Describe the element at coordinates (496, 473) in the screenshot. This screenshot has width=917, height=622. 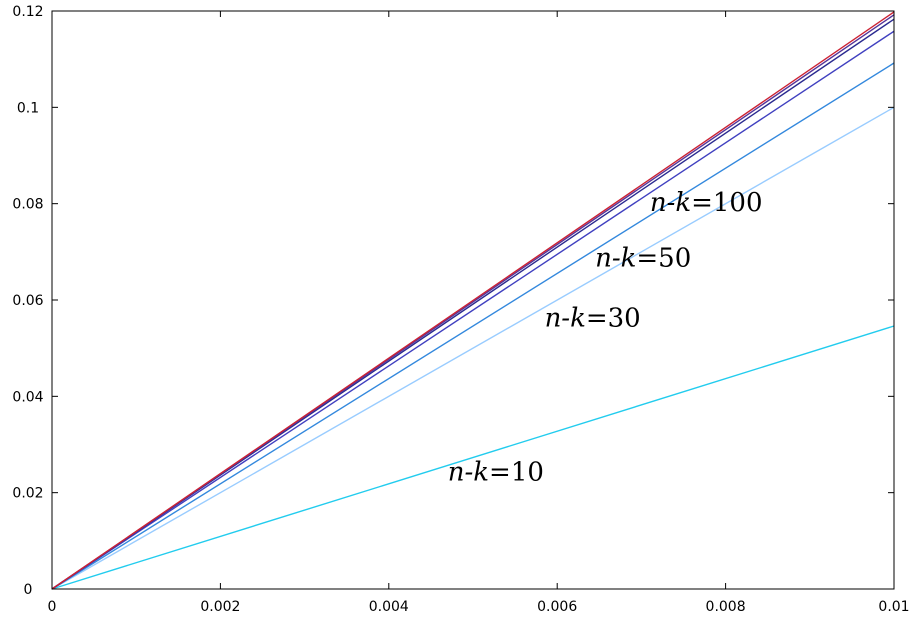
I see `series-annotation: n-k=10` at that location.